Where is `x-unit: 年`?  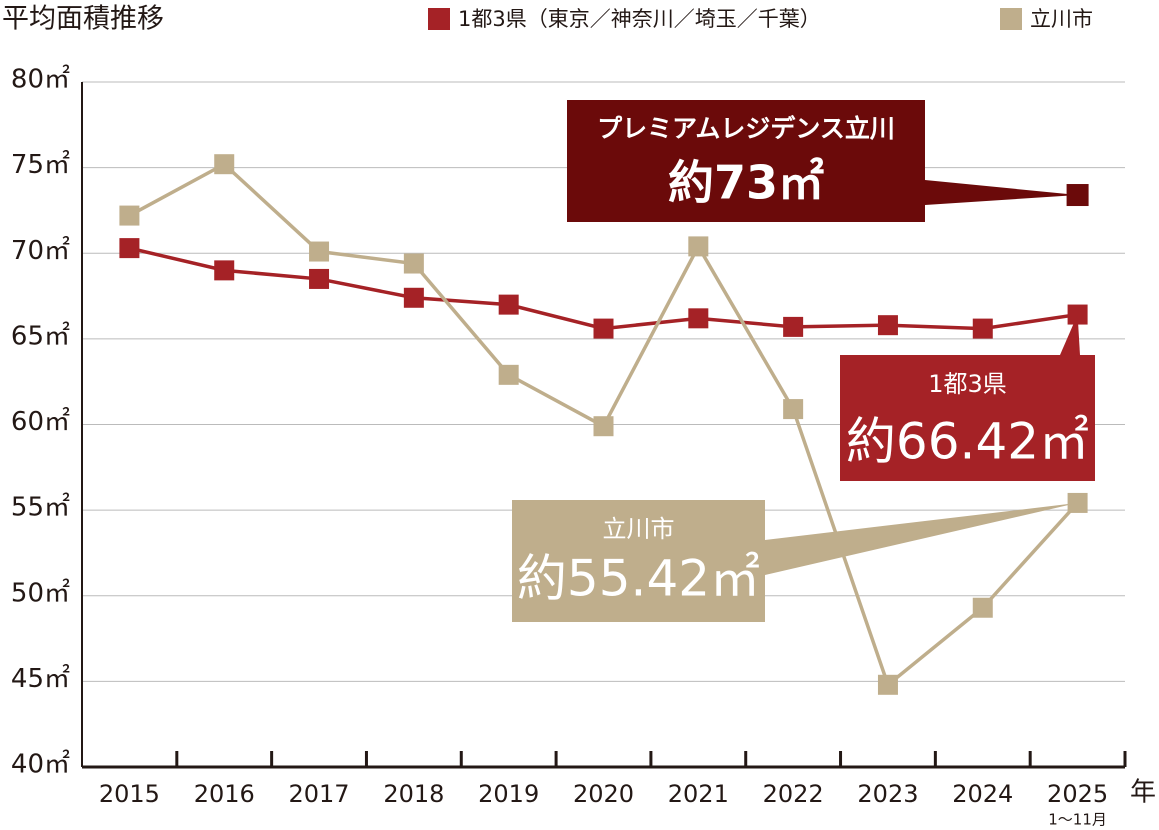
x-unit: 年 is located at coordinates (1143, 793).